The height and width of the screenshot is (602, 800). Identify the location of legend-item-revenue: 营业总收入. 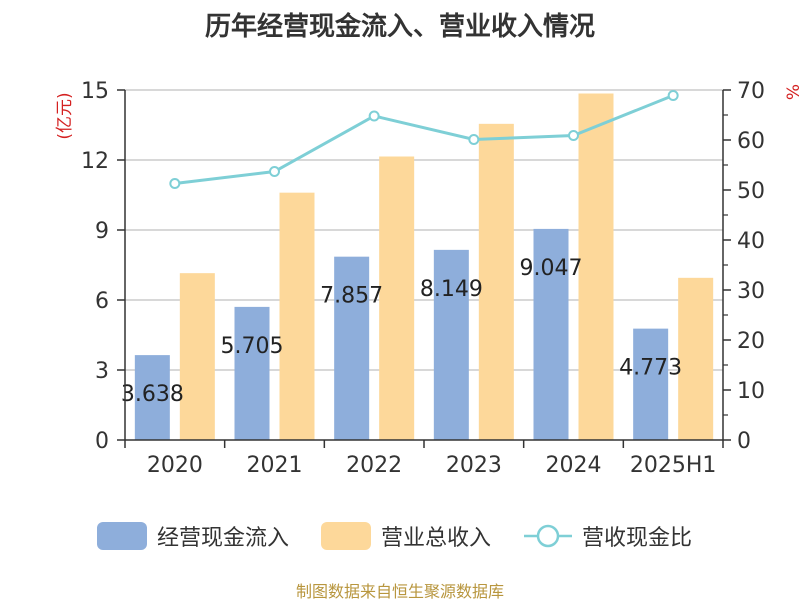
(406, 536).